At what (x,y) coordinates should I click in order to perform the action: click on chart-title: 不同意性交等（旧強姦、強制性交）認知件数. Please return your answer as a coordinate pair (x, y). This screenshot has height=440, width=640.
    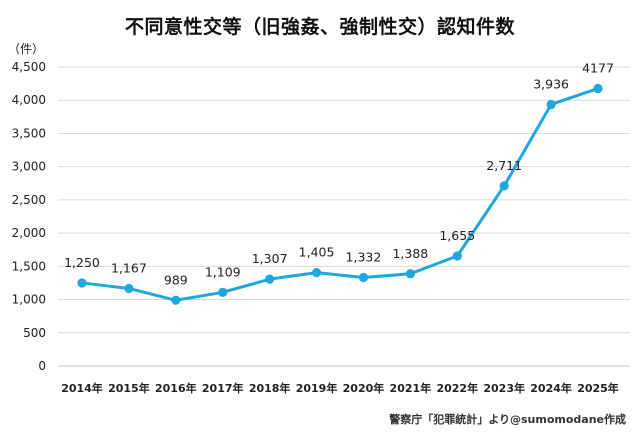
    Looking at the image, I should click on (319, 27).